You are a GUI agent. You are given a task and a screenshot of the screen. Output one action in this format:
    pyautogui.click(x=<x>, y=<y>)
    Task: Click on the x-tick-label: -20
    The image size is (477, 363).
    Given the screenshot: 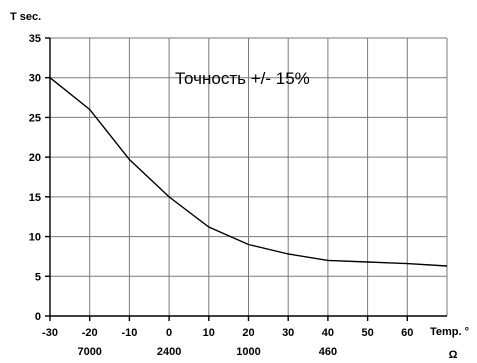 What is the action you would take?
    pyautogui.click(x=90, y=333)
    